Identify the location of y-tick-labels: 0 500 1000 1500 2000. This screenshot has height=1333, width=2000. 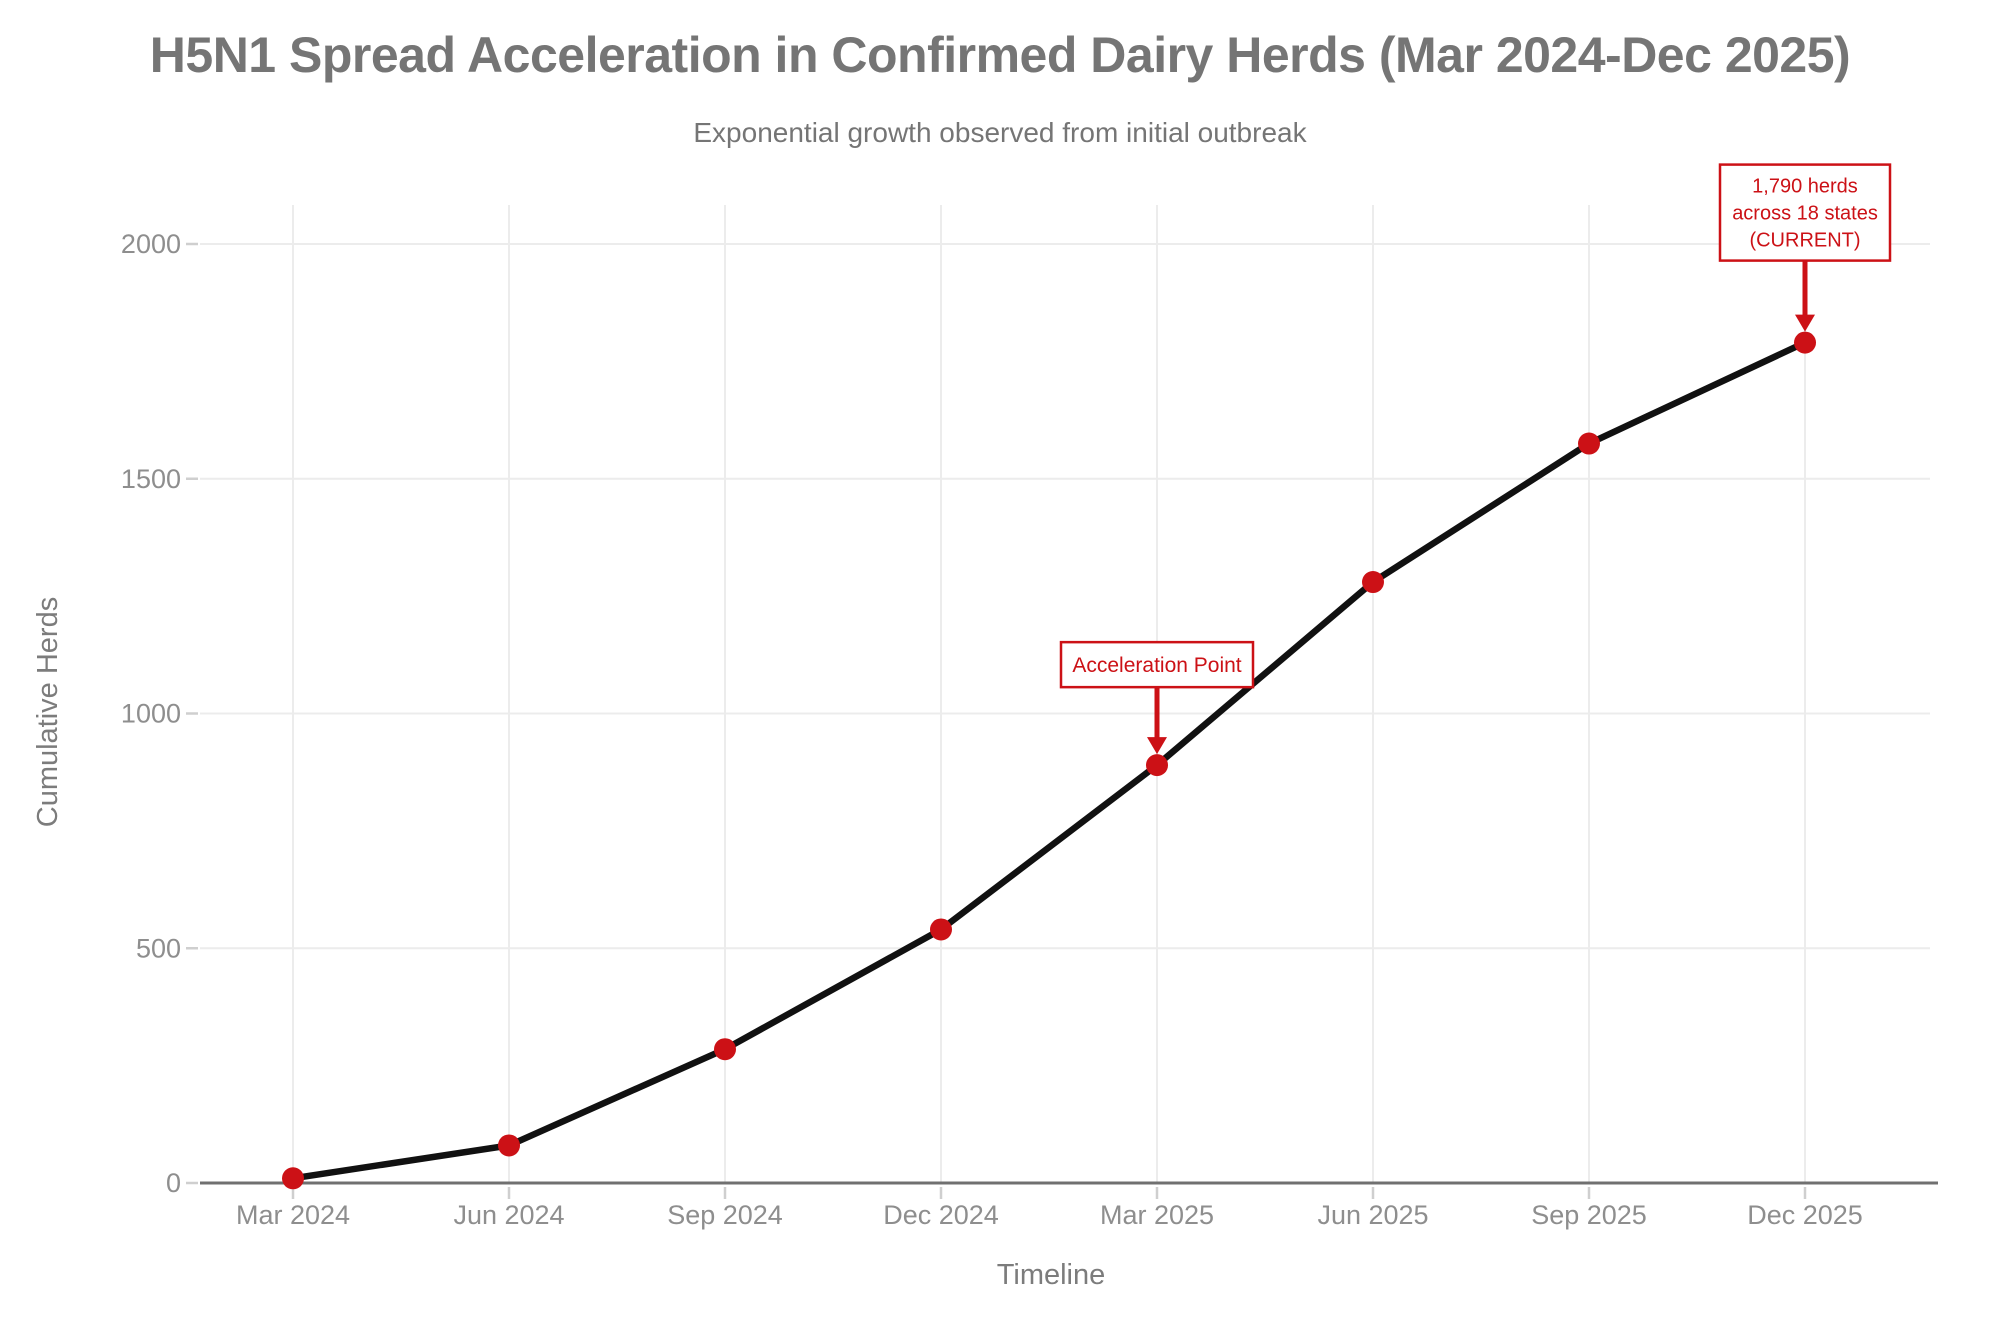
(151, 713).